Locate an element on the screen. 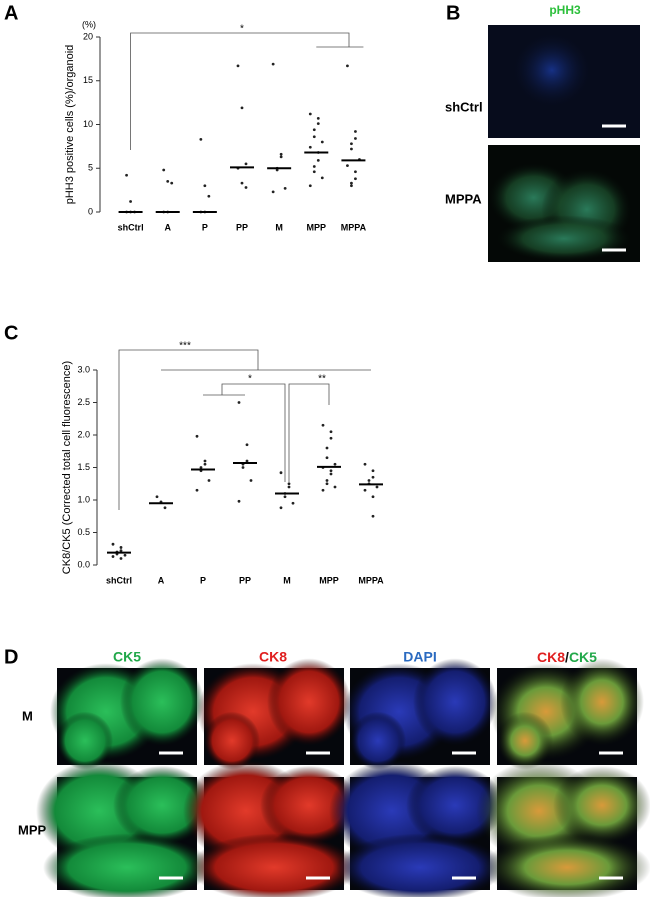 Image resolution: width=650 pixels, height=902 pixels. row-label: M is located at coordinates (27, 715).